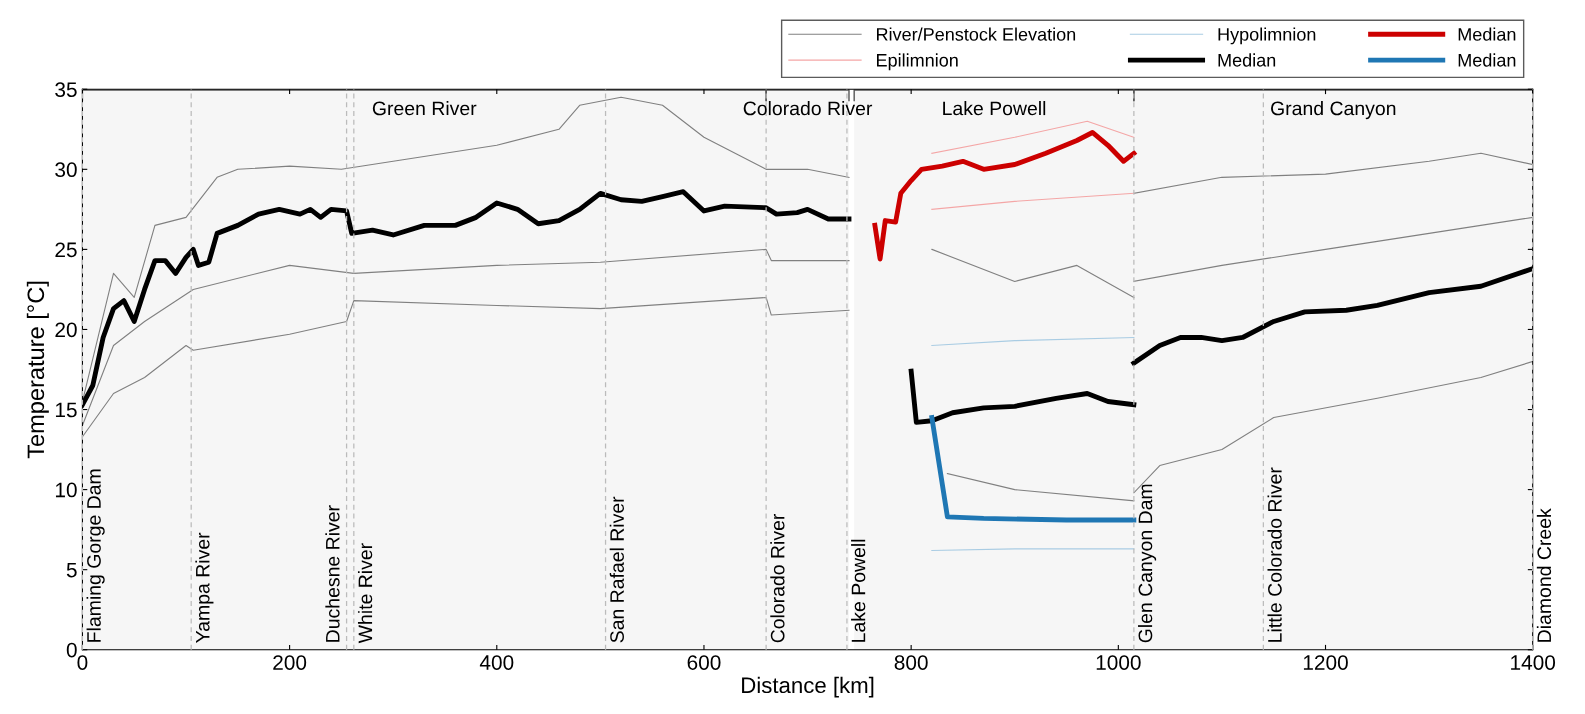 The image size is (1585, 714). Describe the element at coordinates (858, 590) in the screenshot. I see `ref-line-label: Lake Powell` at that location.